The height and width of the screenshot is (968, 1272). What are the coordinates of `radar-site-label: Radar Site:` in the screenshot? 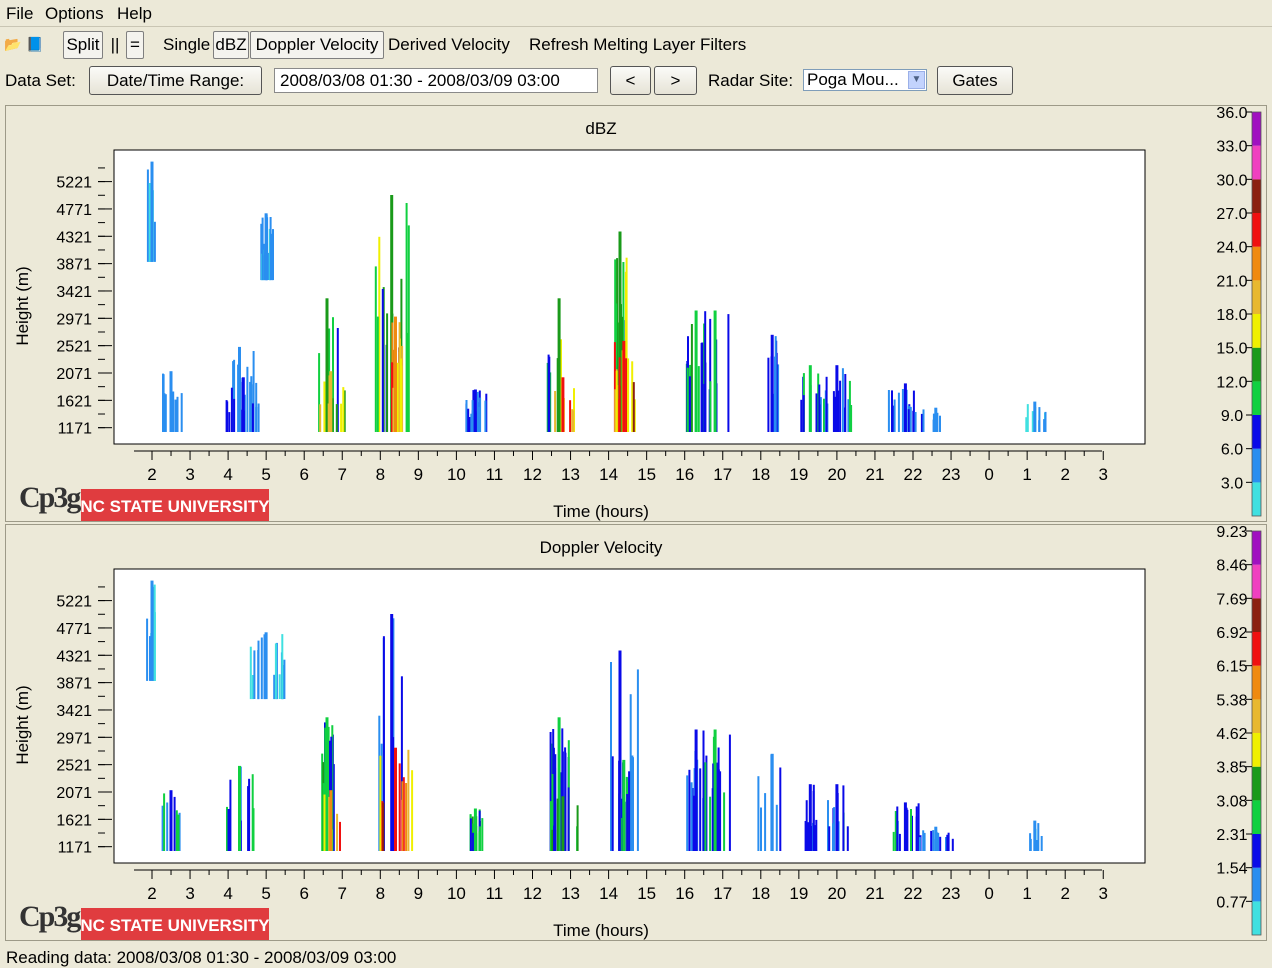 It's located at (751, 80).